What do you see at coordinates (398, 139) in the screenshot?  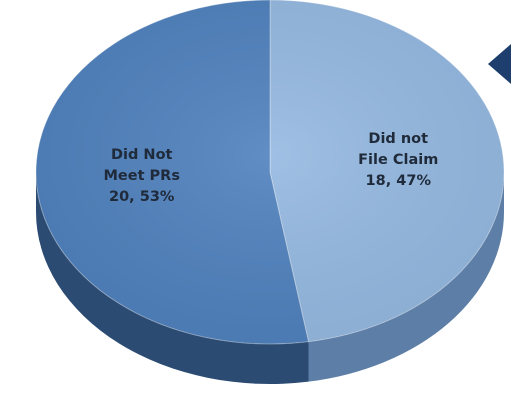 I see `pie-label-0-line-0: Did not` at bounding box center [398, 139].